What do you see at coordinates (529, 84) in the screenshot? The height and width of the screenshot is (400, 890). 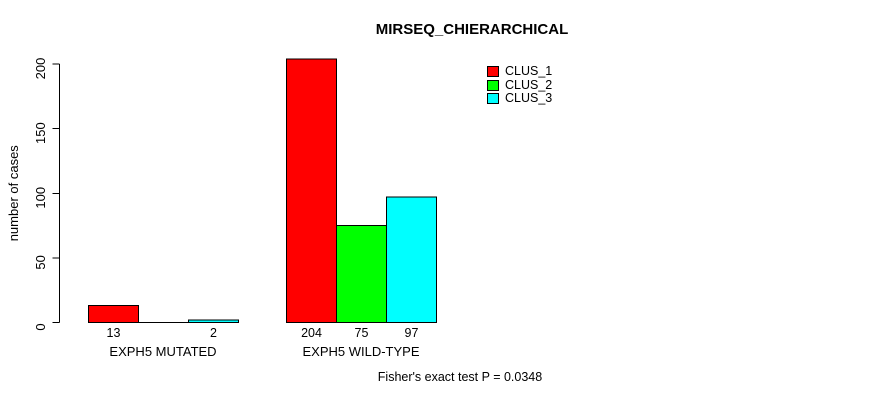 I see `legend-label-clus2: CLUS_2` at bounding box center [529, 84].